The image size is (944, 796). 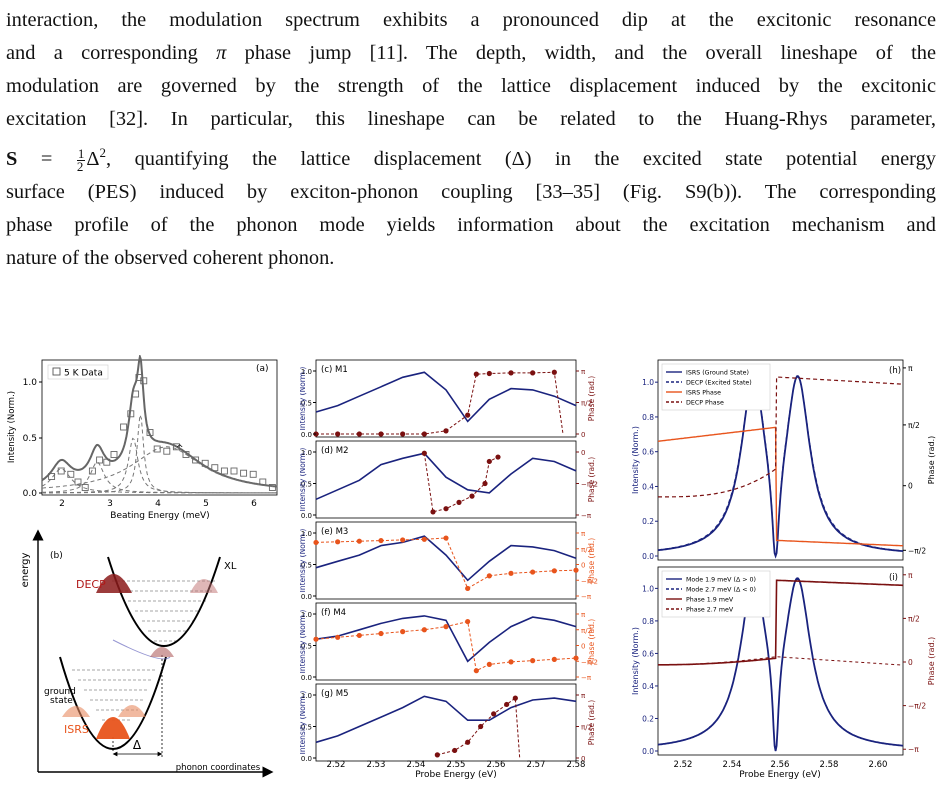 I want to click on panel-a-tag: (a), so click(x=262, y=369).